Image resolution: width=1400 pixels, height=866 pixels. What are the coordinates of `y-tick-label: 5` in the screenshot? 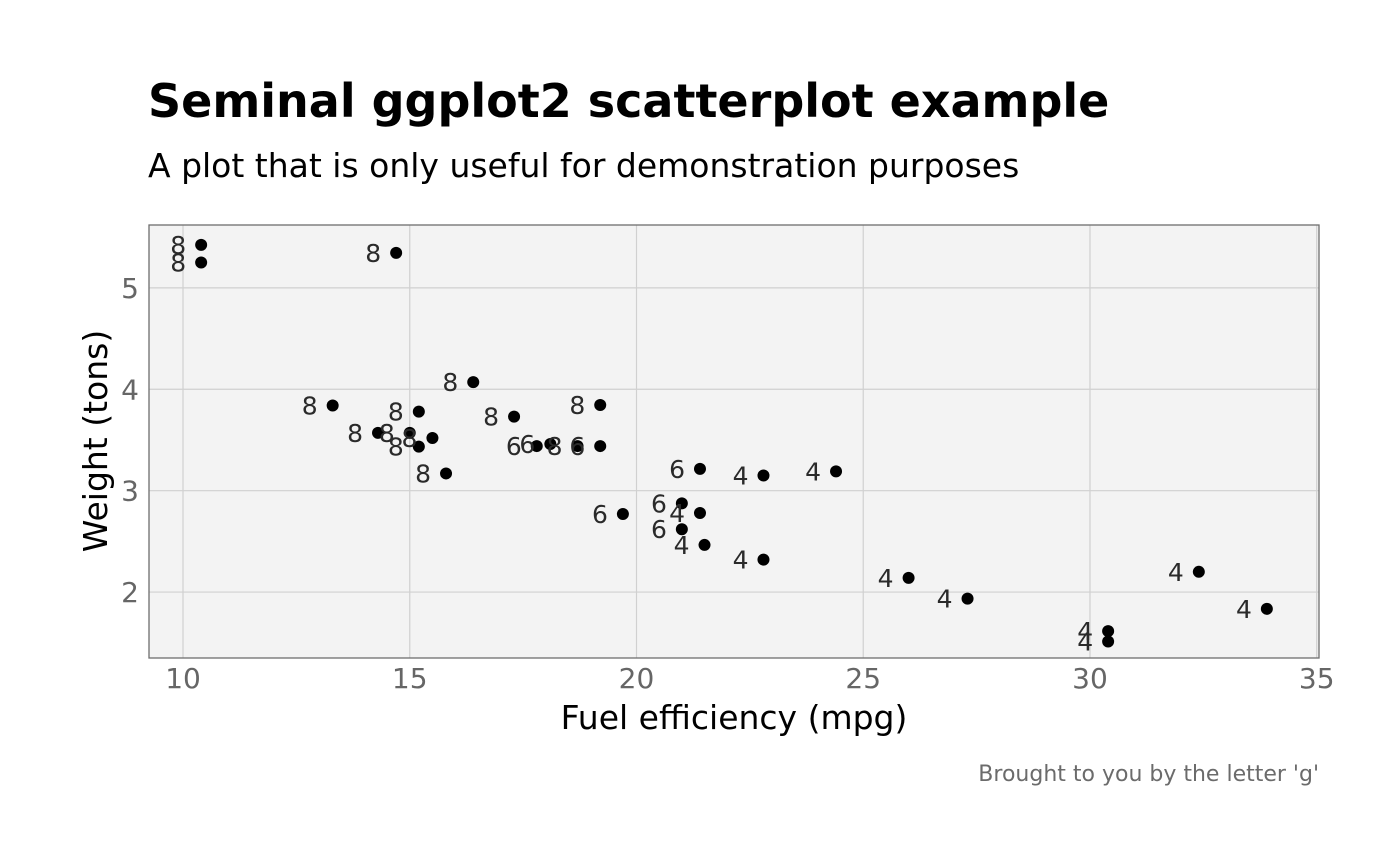 It's located at (130, 288).